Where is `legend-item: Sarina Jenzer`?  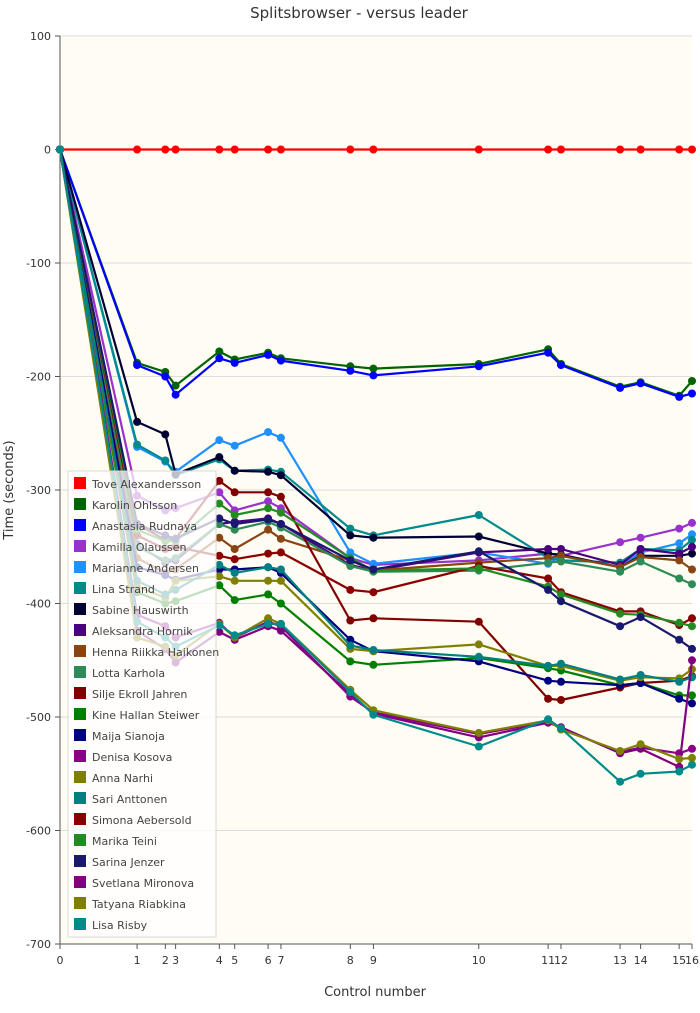 legend-item: Sarina Jenzer is located at coordinates (119, 862).